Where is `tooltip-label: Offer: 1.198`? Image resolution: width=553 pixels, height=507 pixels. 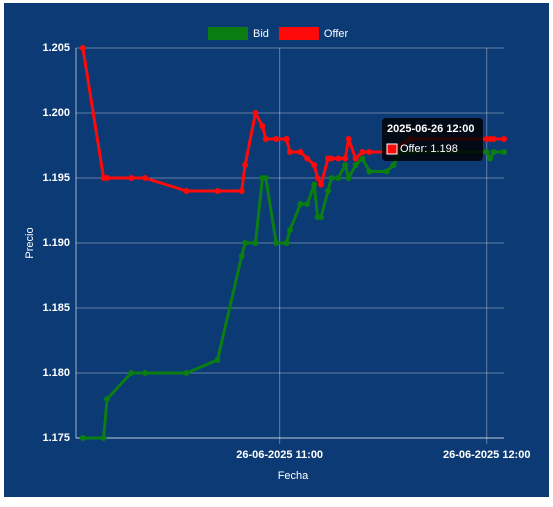
tooltip-label: Offer: 1.198 is located at coordinates (429, 149).